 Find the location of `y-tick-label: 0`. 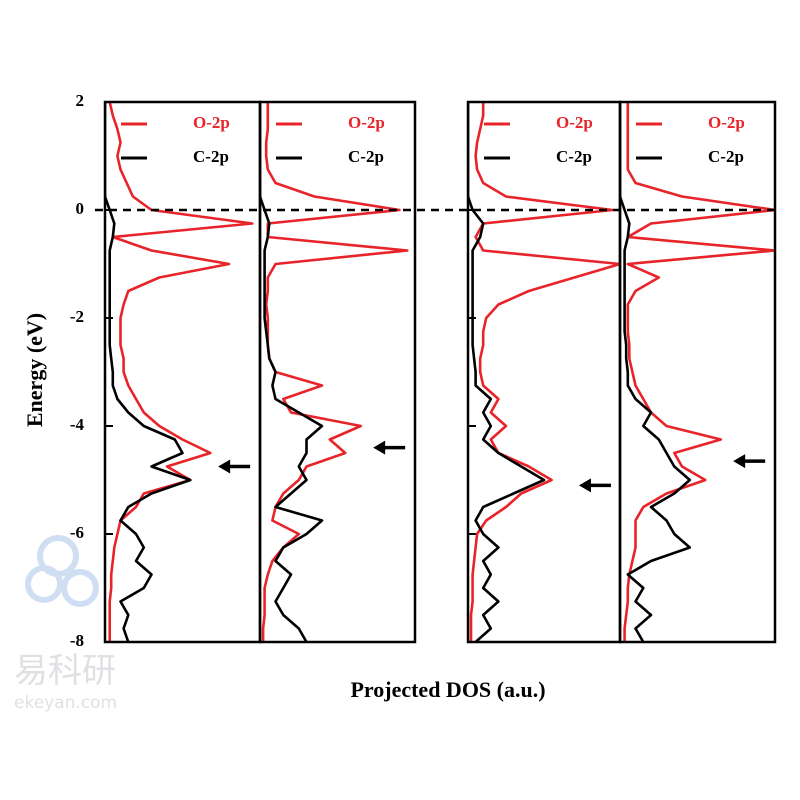

y-tick-label: 0 is located at coordinates (80, 208).